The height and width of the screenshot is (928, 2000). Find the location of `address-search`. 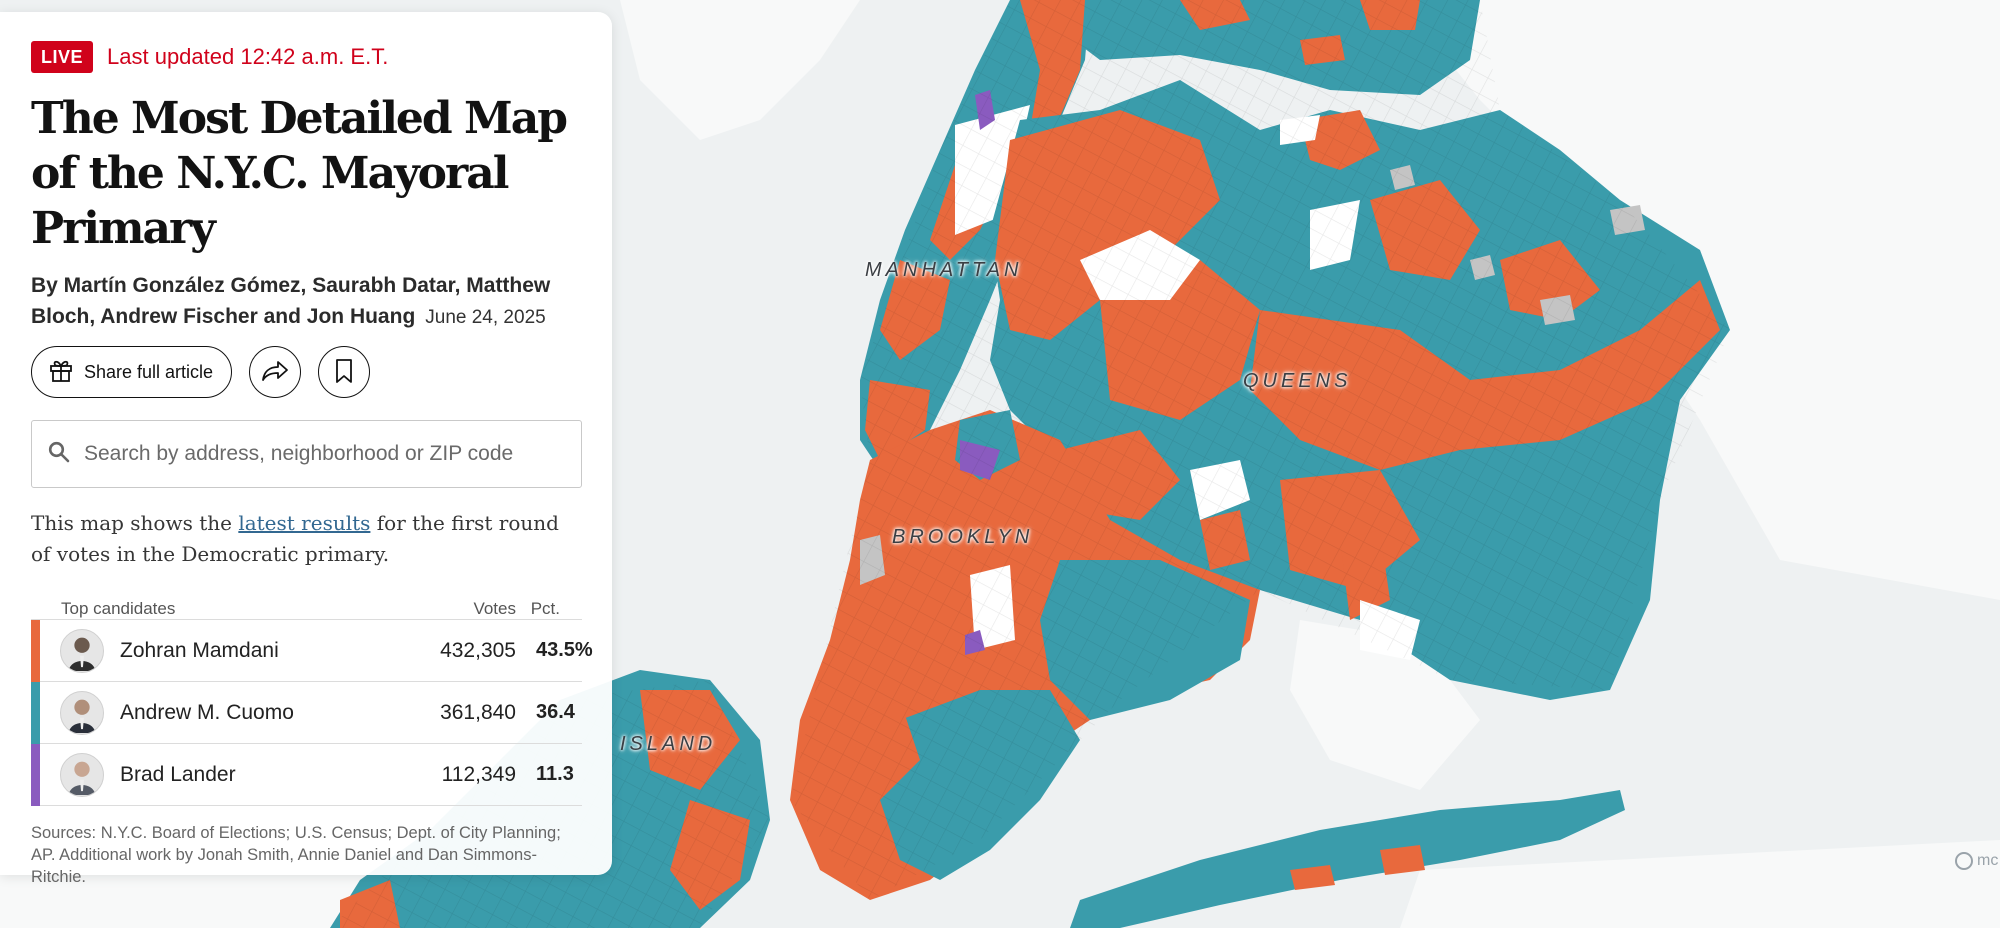

address-search is located at coordinates (306, 454).